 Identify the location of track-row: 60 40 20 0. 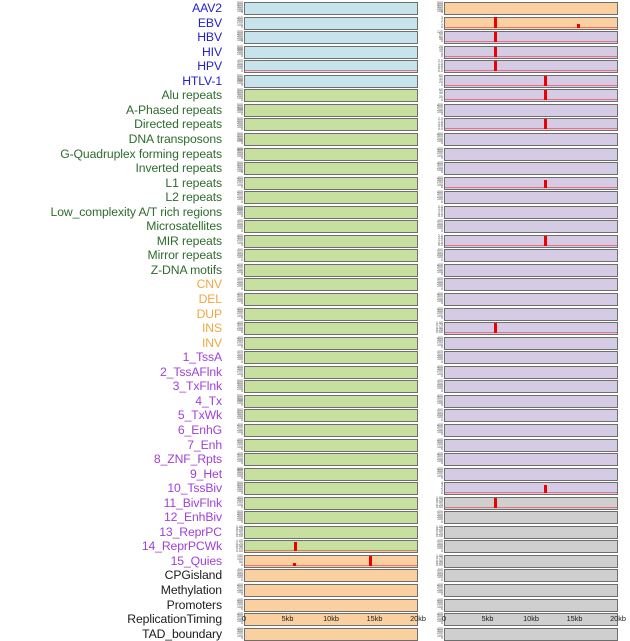
(520, 81).